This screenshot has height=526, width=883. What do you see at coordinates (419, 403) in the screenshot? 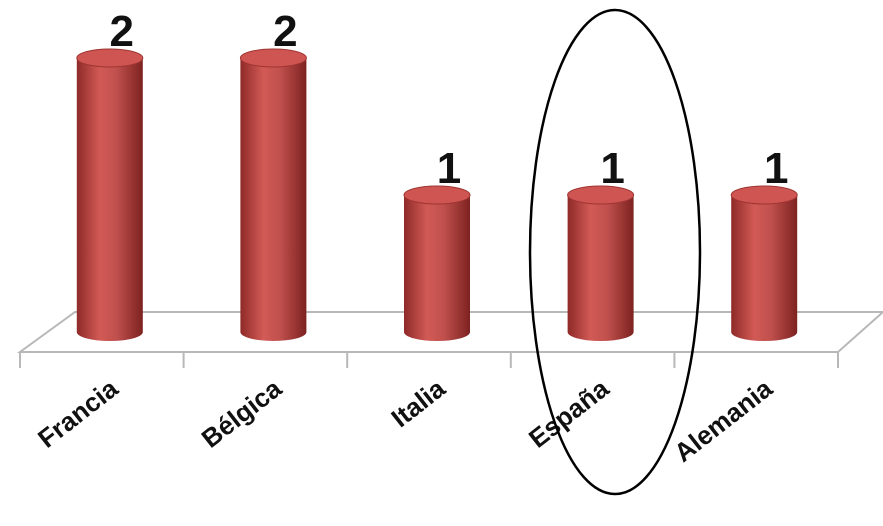
I see `x-tick-label: Italia` at bounding box center [419, 403].